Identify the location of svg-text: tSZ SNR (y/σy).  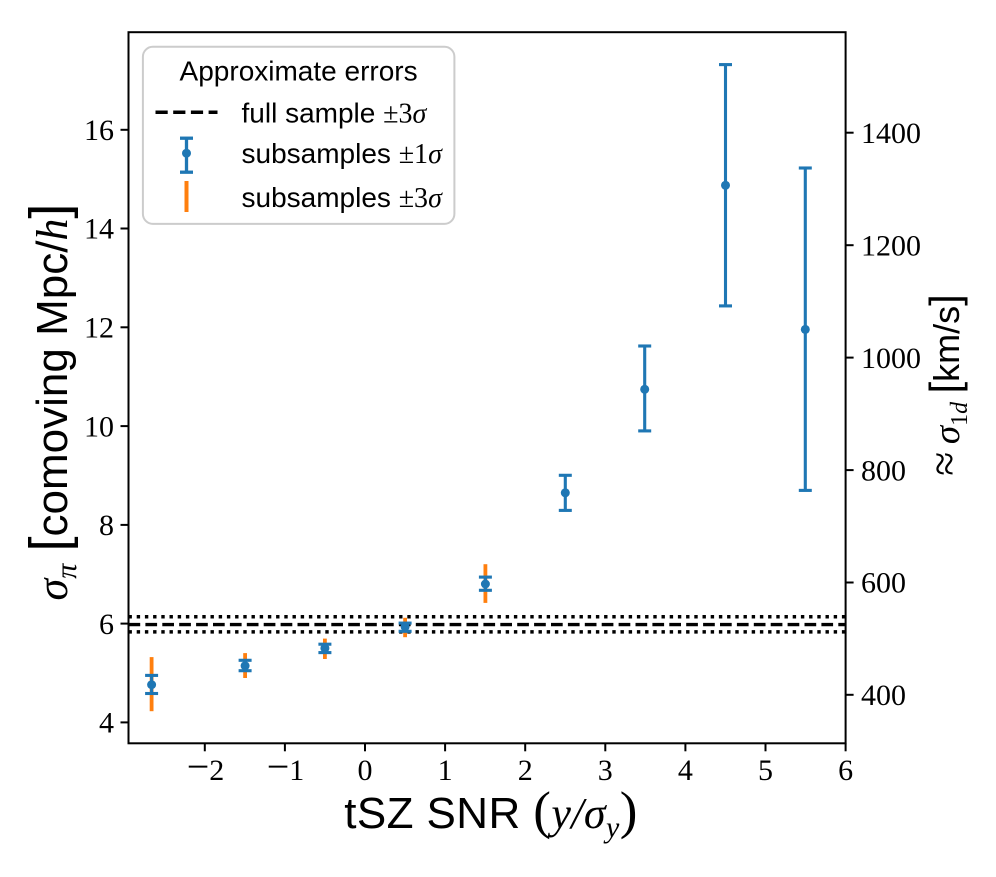
(491, 813).